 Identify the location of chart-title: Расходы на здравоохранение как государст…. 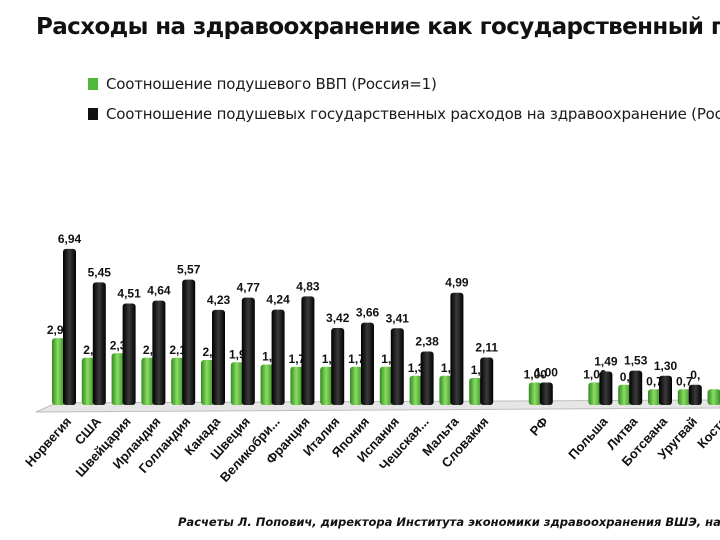
(378, 27).